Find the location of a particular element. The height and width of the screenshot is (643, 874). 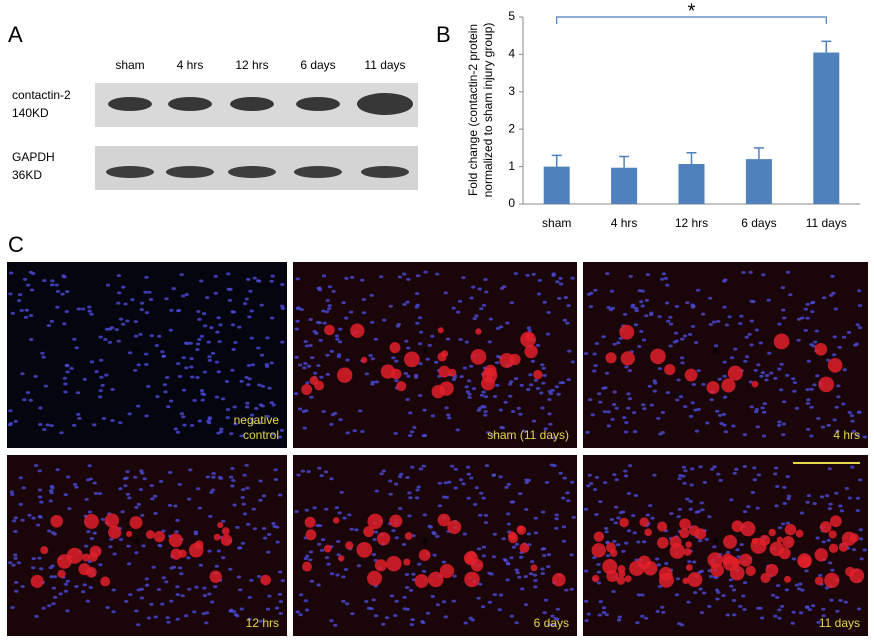

y-tick-label: 1 is located at coordinates (511, 166).